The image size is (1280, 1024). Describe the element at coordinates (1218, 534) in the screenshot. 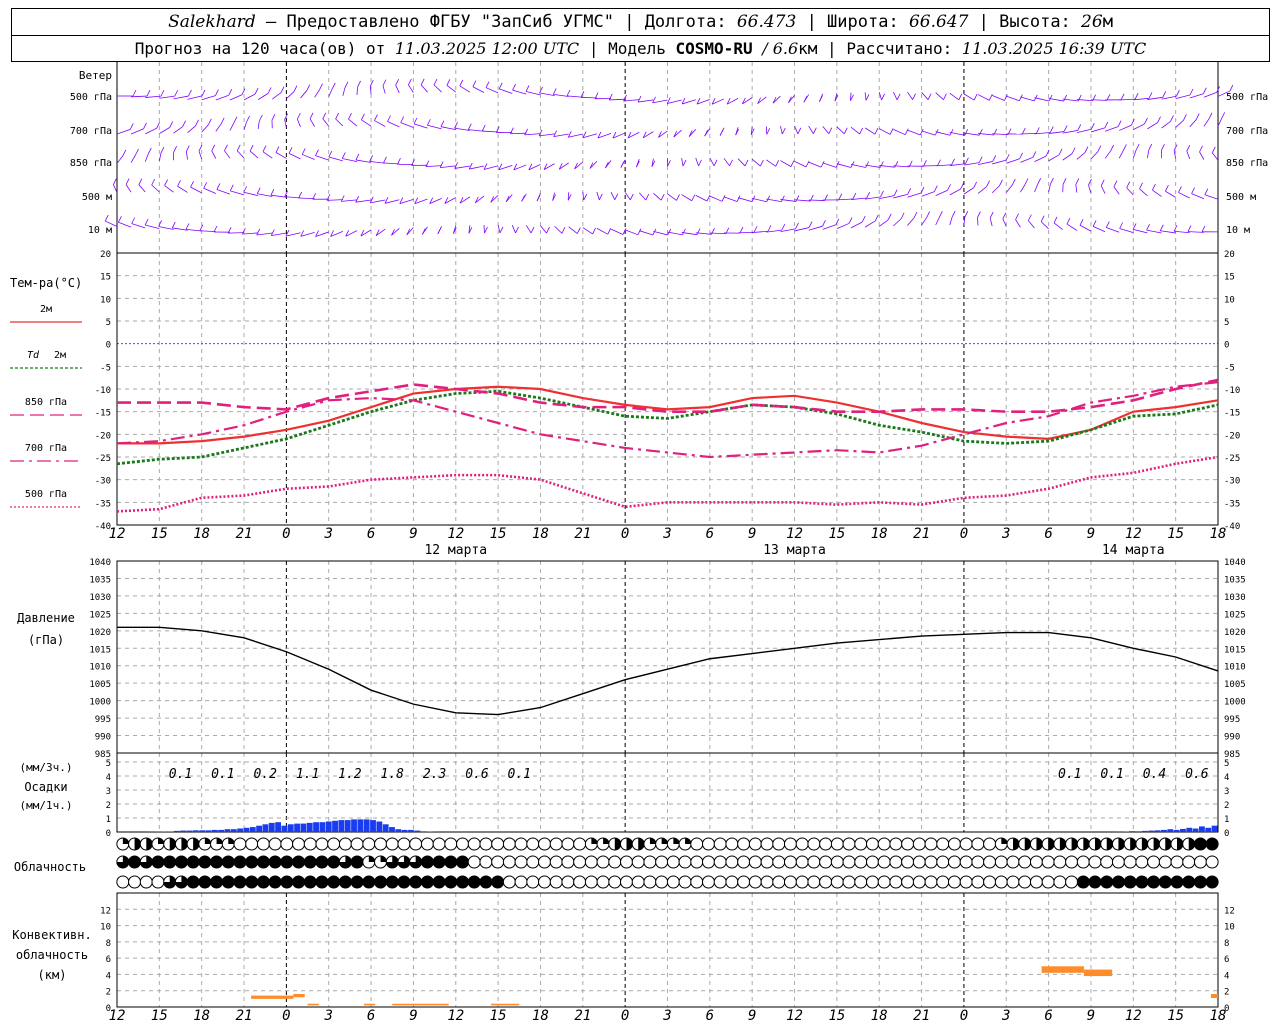

I see `time-tick-label: 18` at that location.